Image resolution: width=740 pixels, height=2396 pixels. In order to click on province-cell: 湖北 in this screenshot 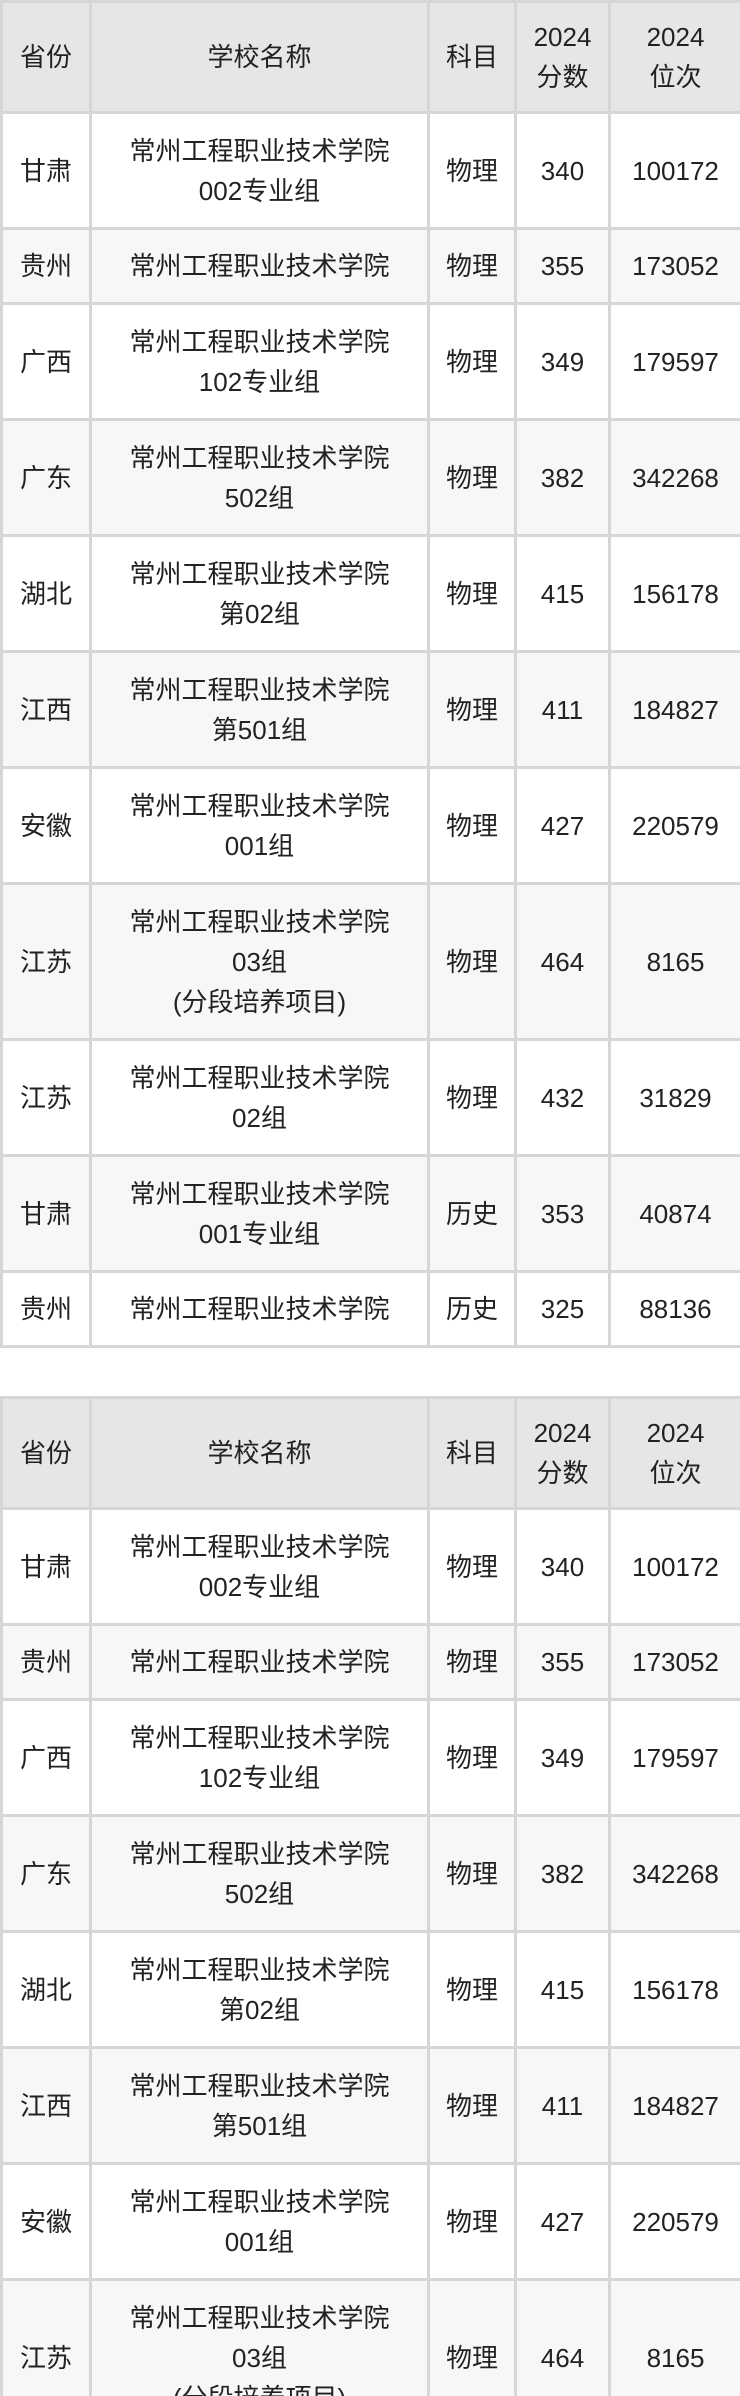, I will do `click(46, 1989)`.